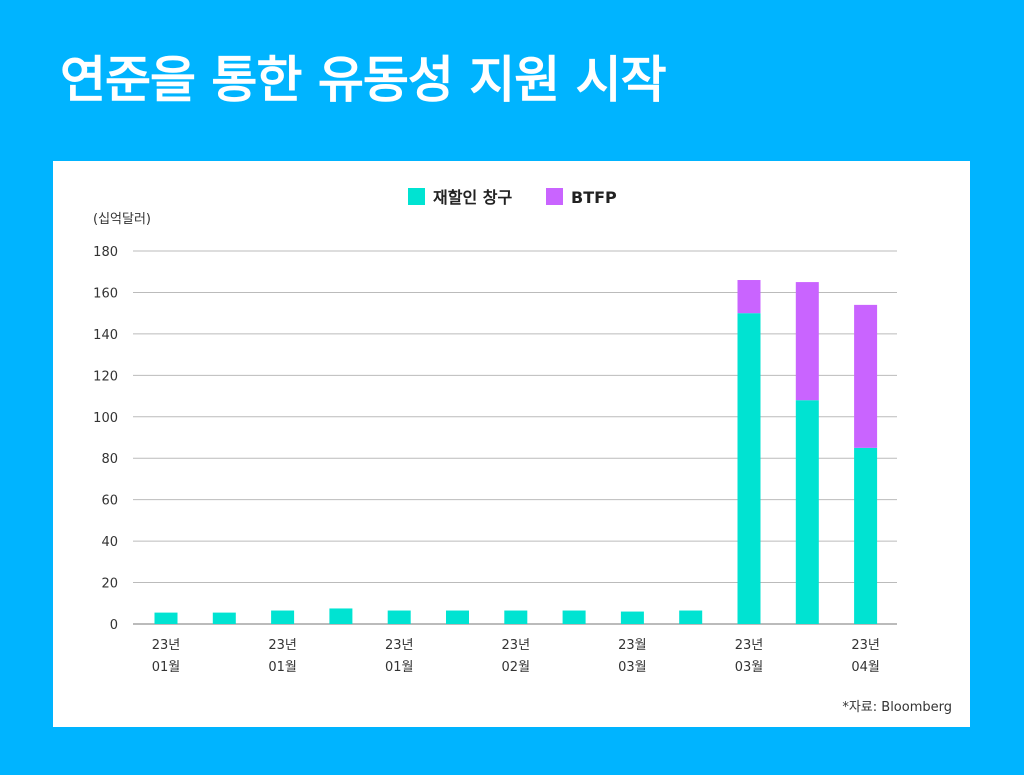  What do you see at coordinates (105, 252) in the screenshot?
I see `y-tick-label: 180` at bounding box center [105, 252].